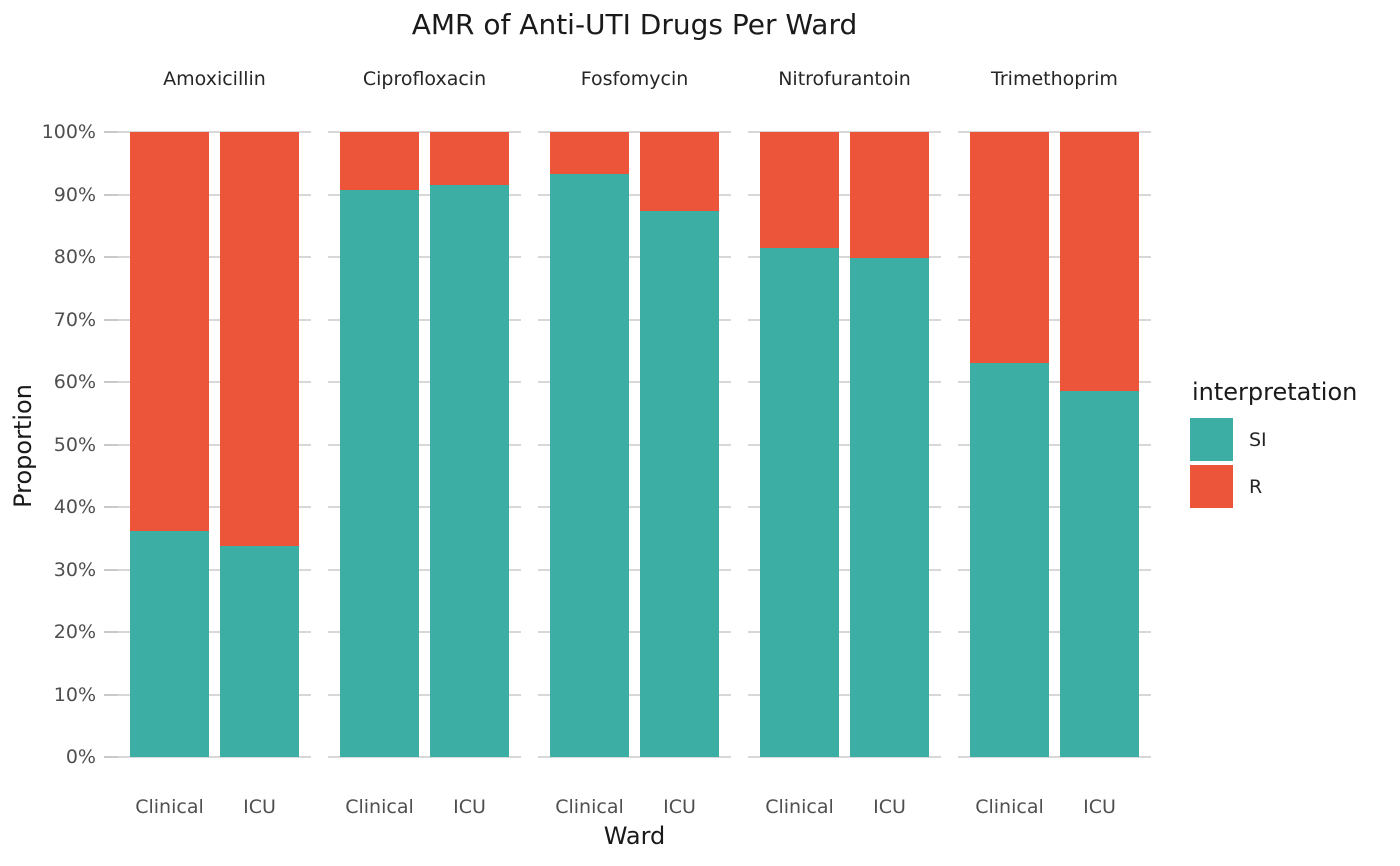  What do you see at coordinates (634, 79) in the screenshot?
I see `facet-label: Fosfomycin` at bounding box center [634, 79].